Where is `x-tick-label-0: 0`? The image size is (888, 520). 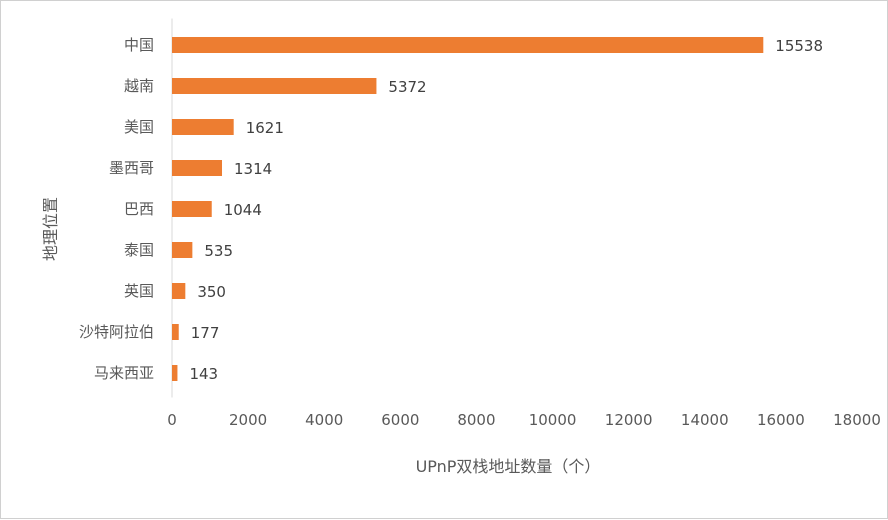 x-tick-label-0: 0 is located at coordinates (172, 420).